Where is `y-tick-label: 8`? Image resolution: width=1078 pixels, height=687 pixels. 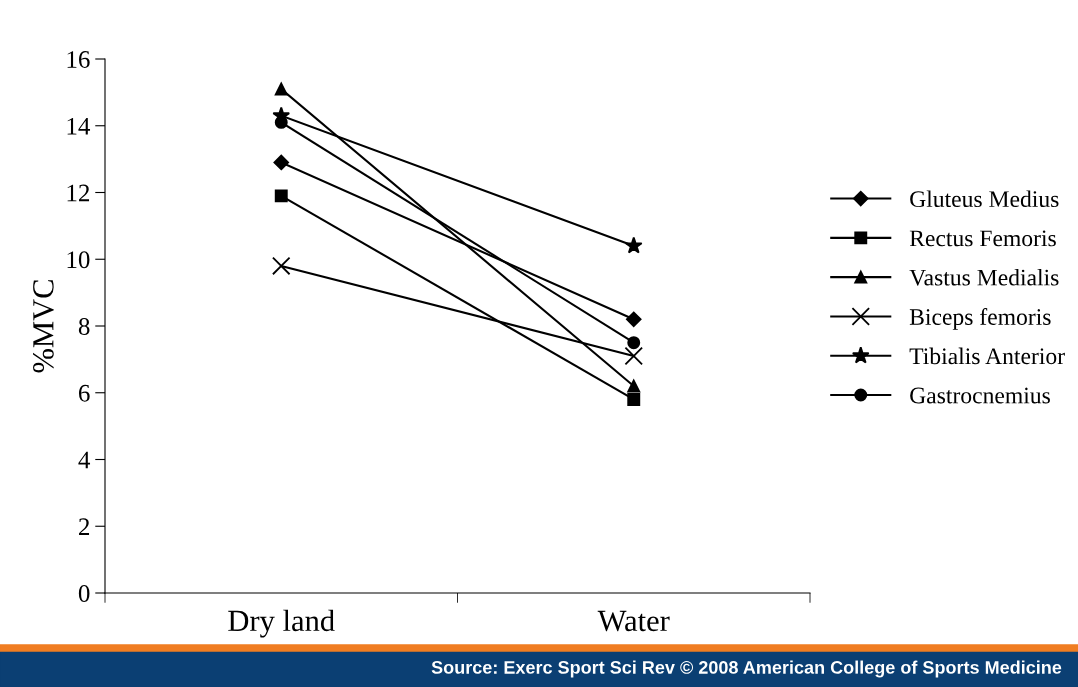 y-tick-label: 8 is located at coordinates (84, 326).